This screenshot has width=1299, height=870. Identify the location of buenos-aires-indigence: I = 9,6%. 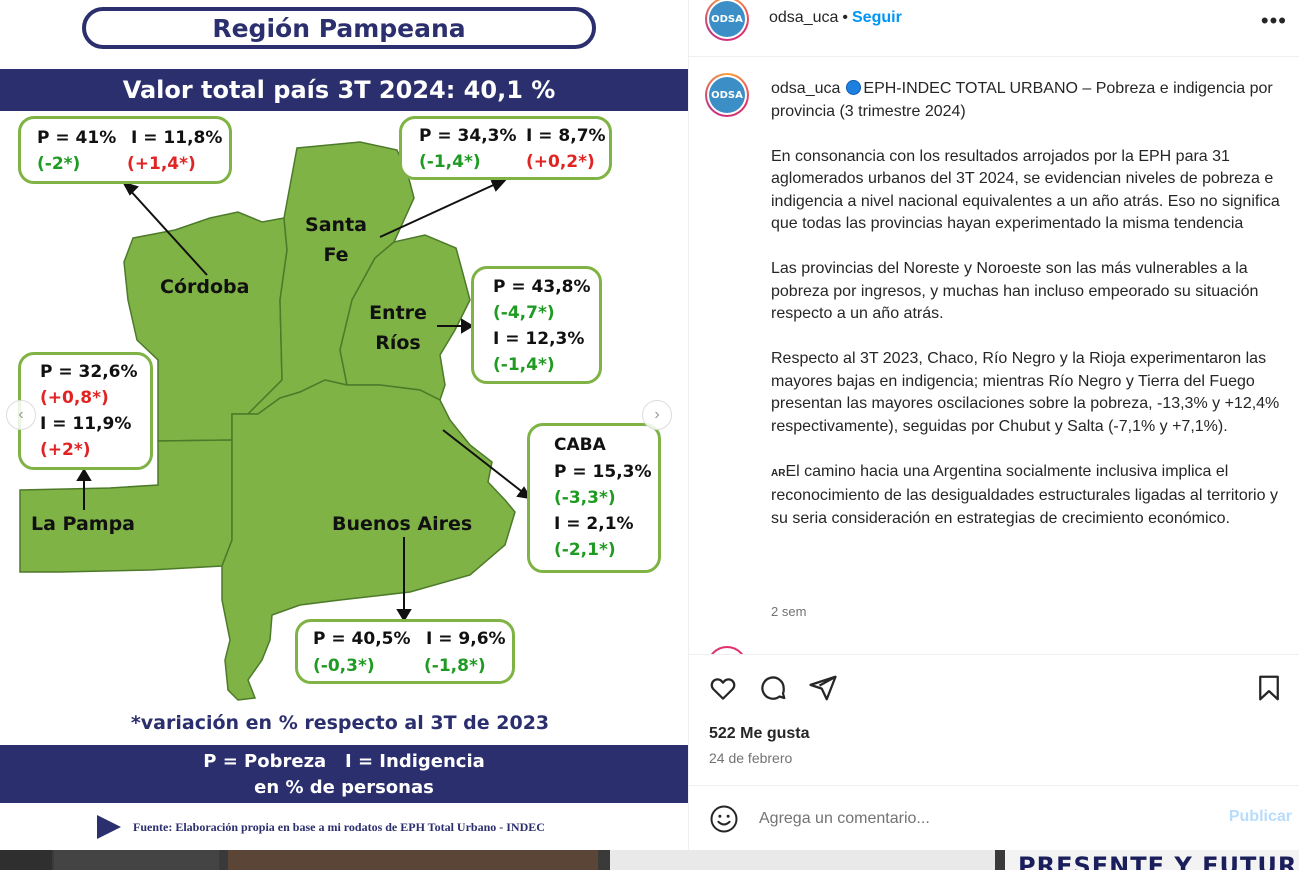
(466, 639).